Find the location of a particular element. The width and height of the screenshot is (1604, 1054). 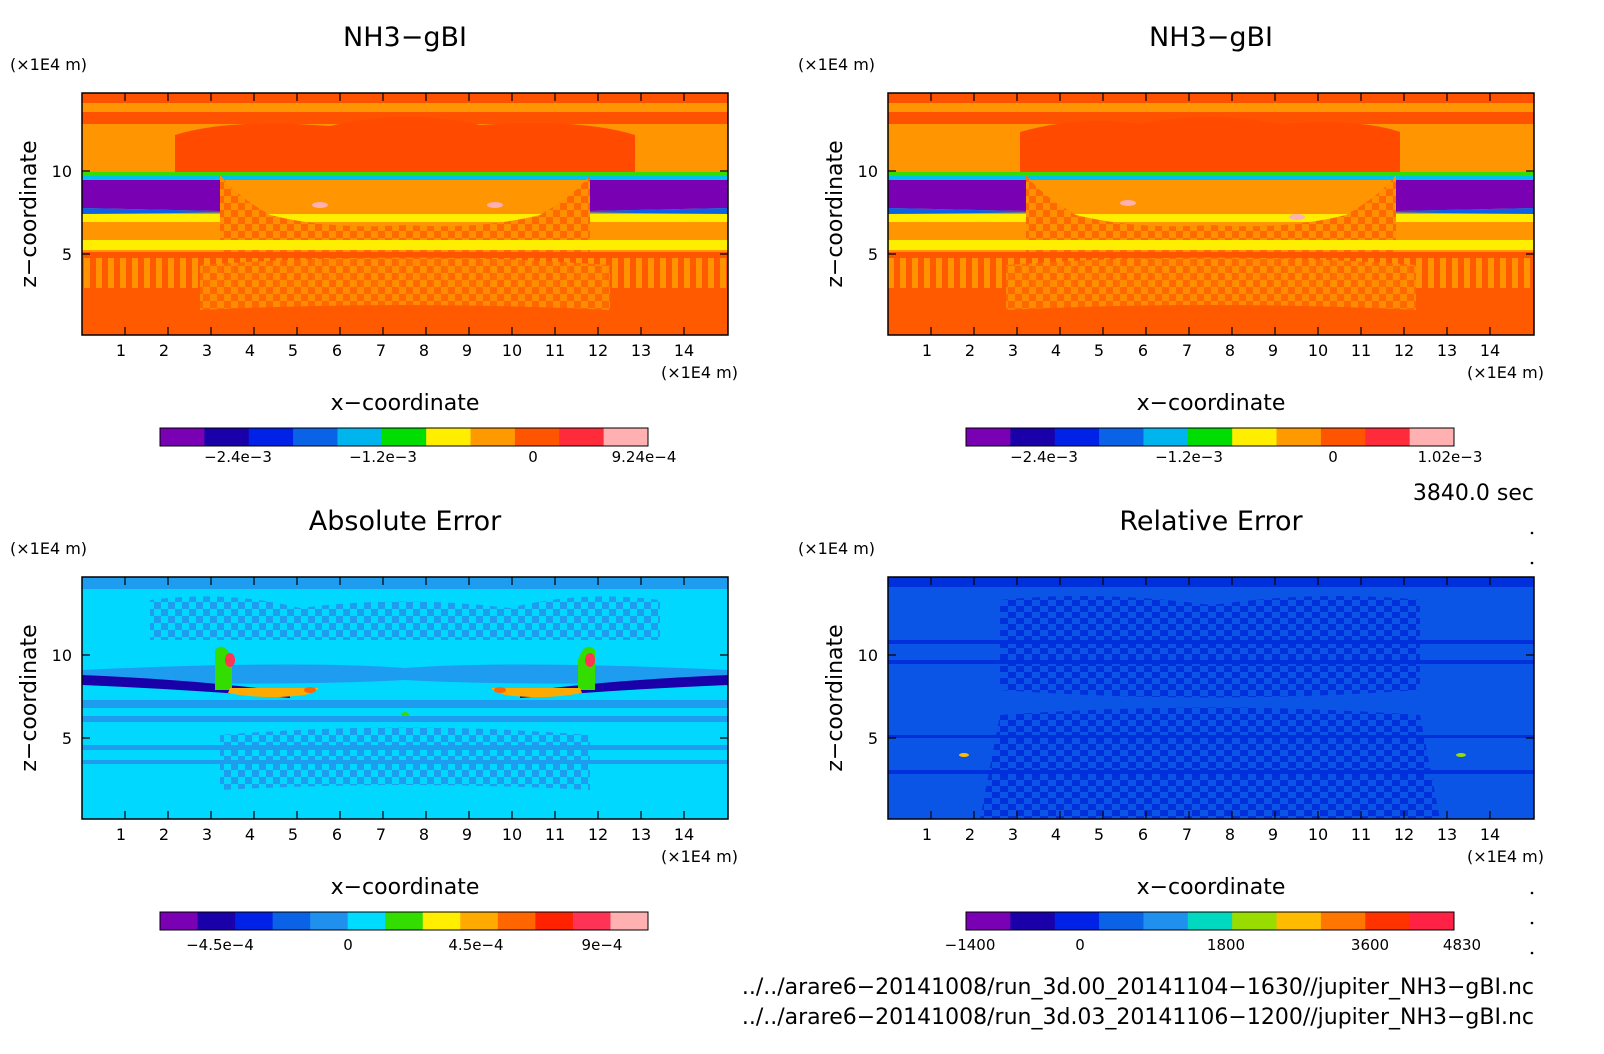

colorbar-label: −4.5e−4 is located at coordinates (220, 945).